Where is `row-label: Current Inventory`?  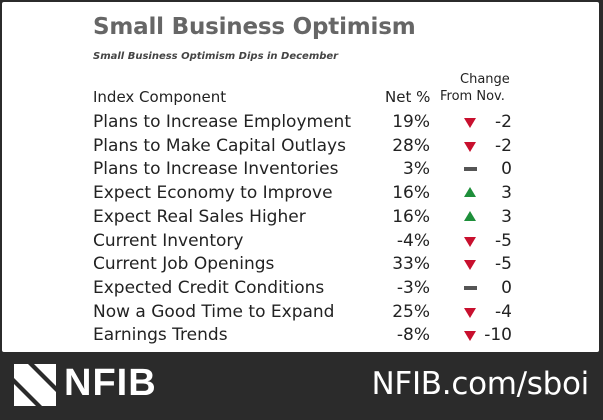
row-label: Current Inventory is located at coordinates (168, 240).